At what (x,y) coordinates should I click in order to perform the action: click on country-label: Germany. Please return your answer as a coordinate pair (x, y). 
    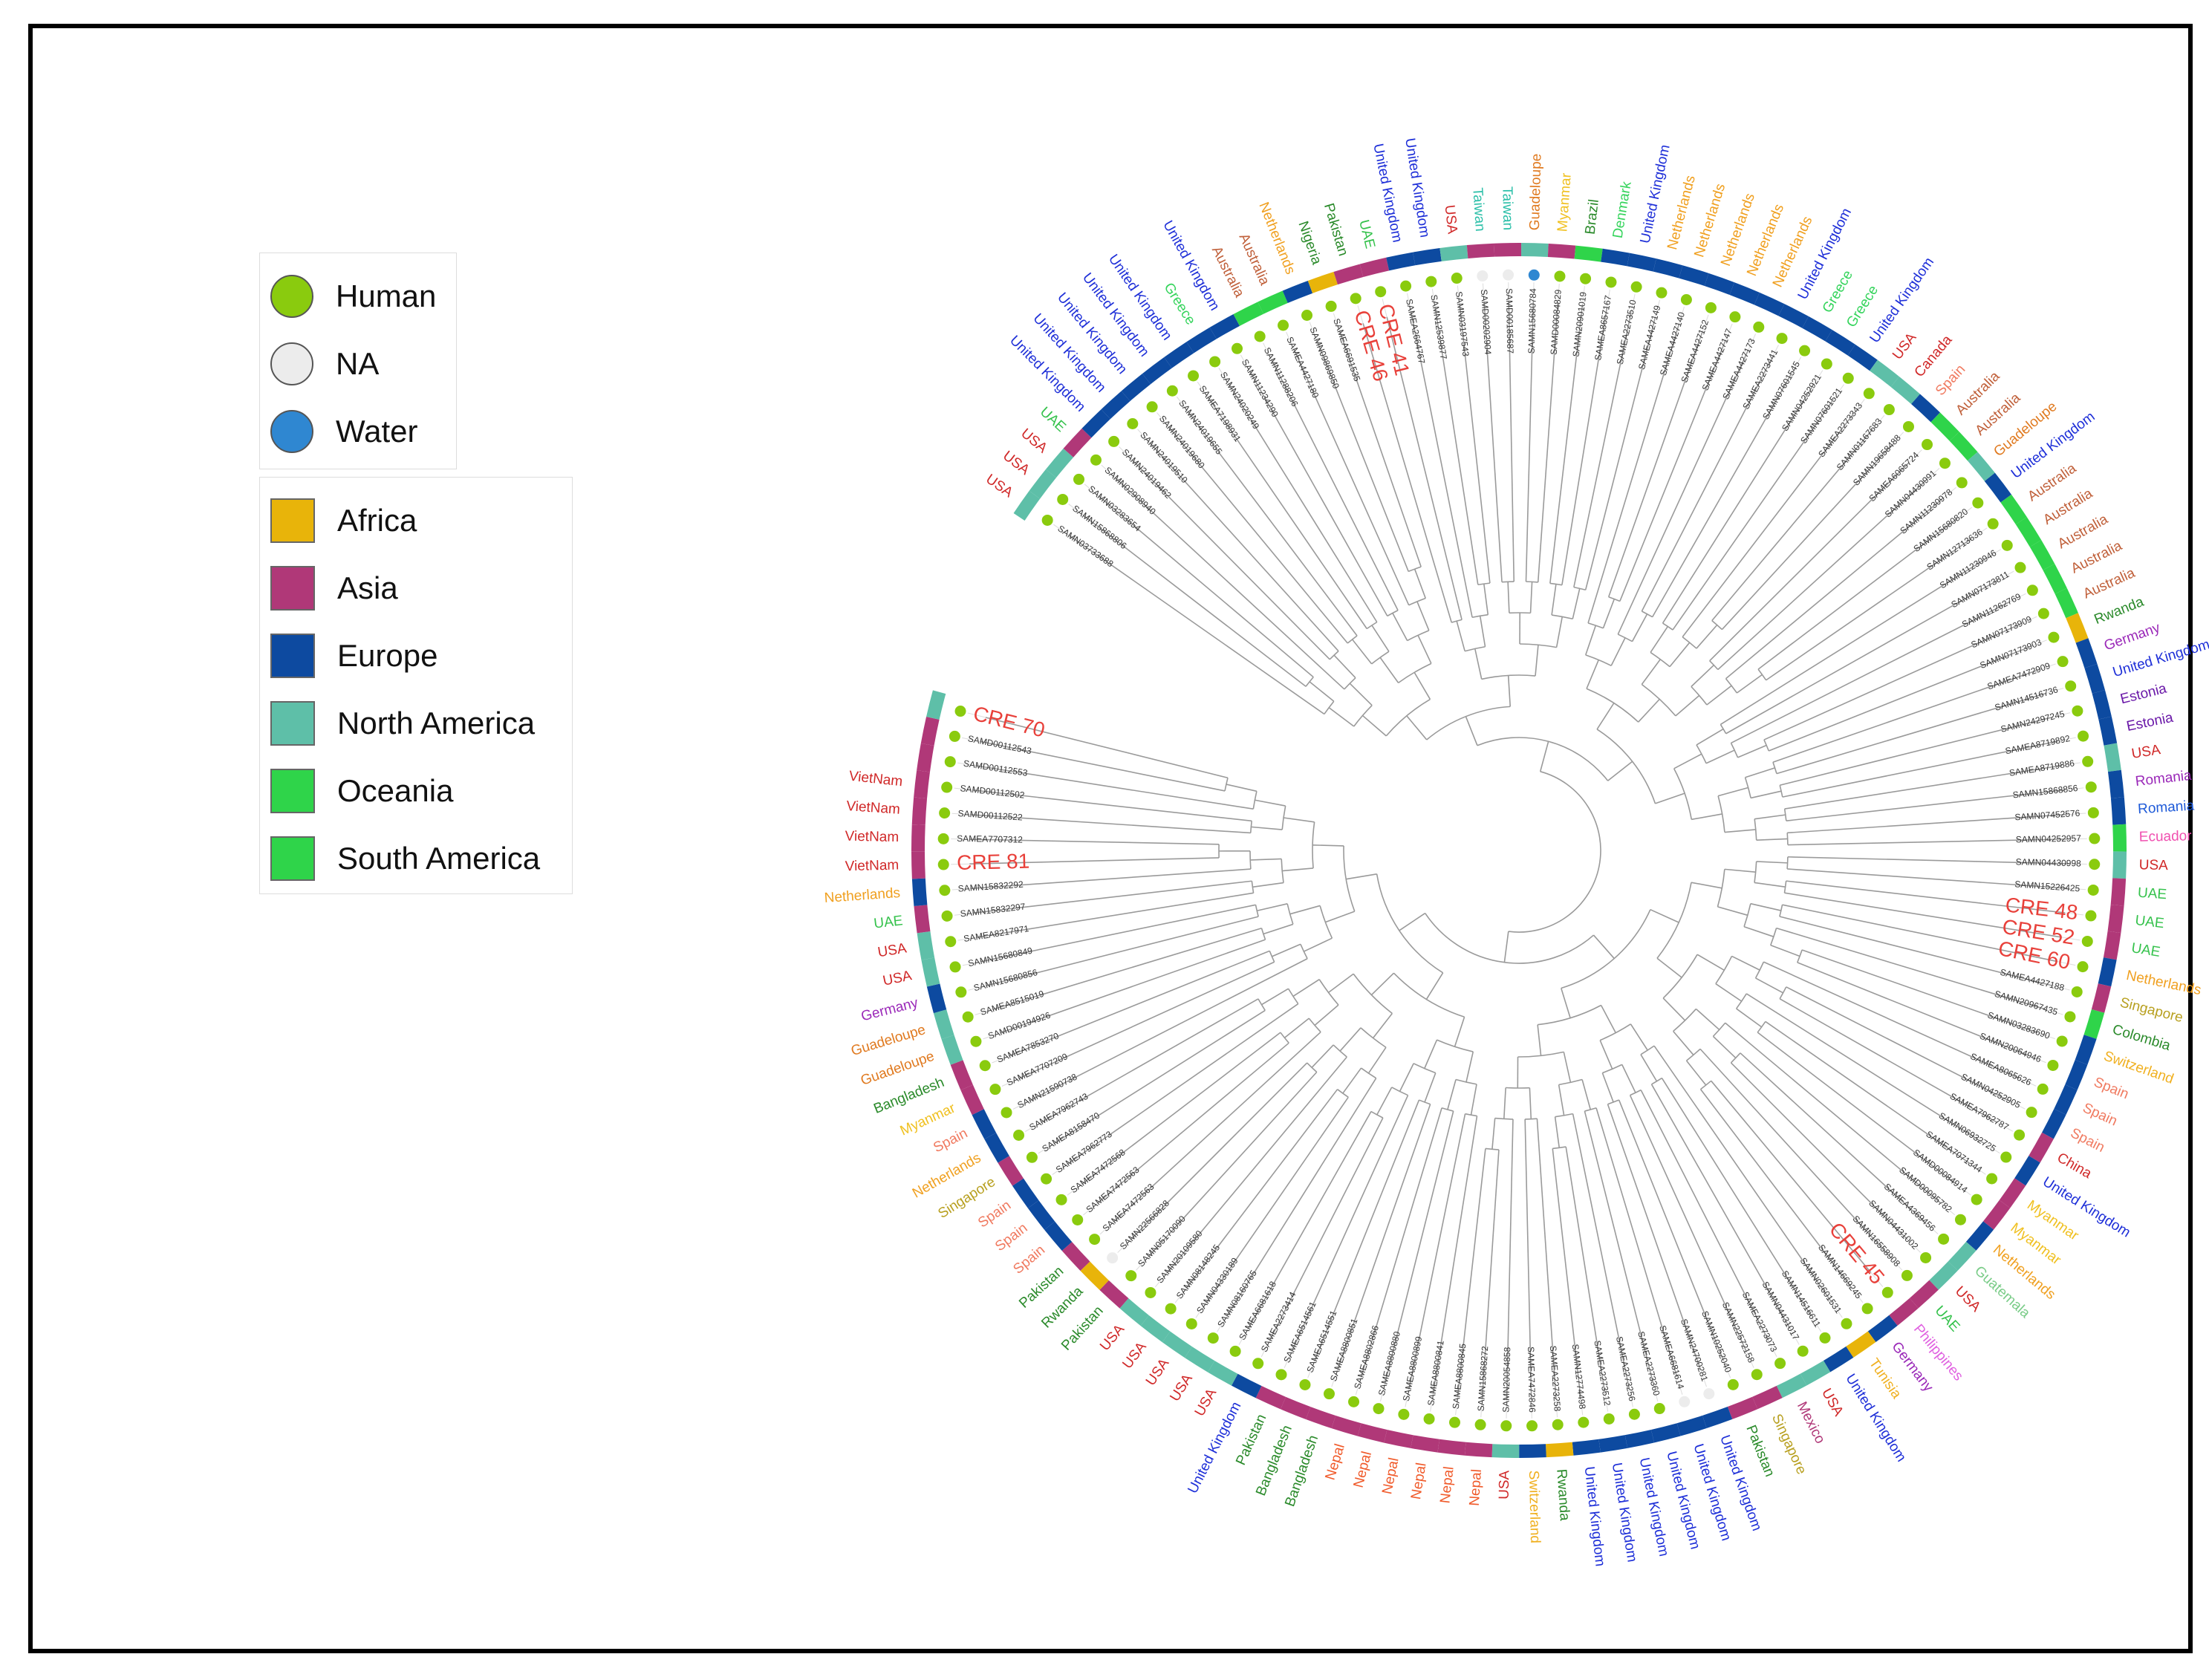
    Looking at the image, I should click on (2132, 637).